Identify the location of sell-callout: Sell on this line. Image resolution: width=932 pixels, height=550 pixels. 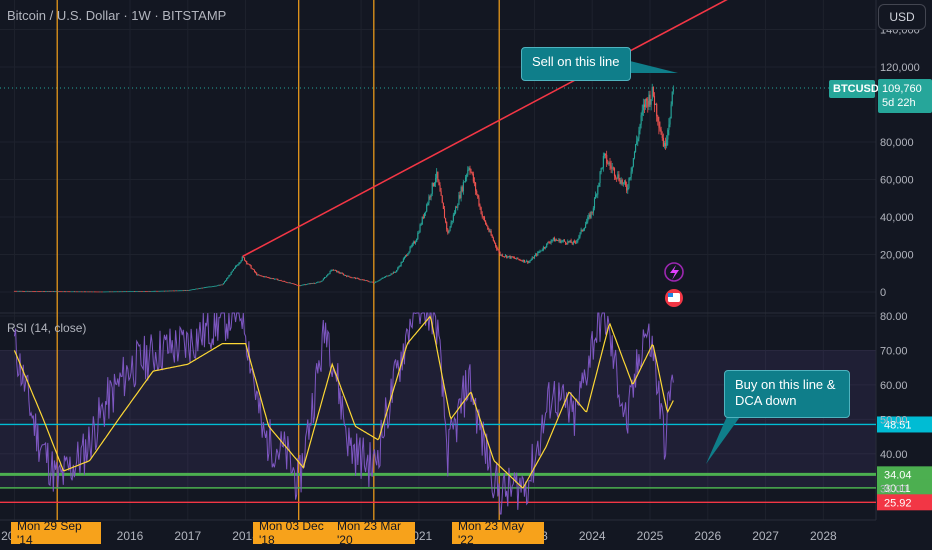
(576, 64).